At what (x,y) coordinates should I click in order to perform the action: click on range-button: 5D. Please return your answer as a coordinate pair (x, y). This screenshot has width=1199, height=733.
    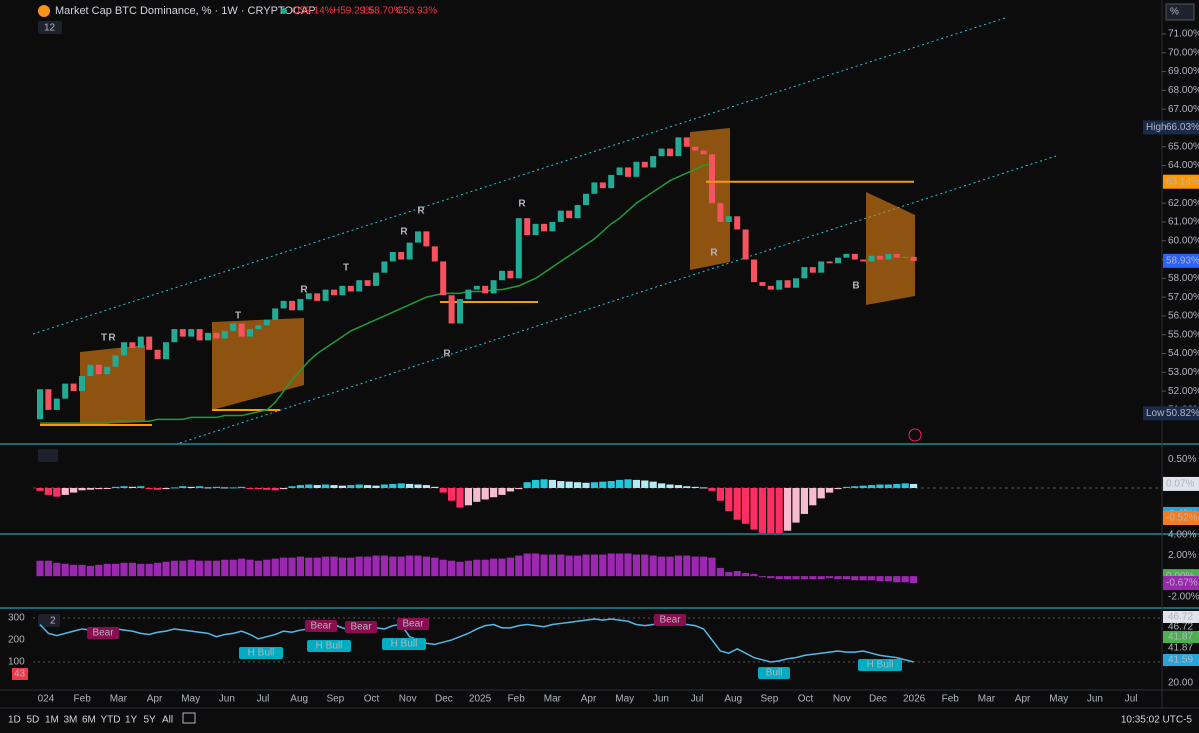
    Looking at the image, I should click on (33, 720).